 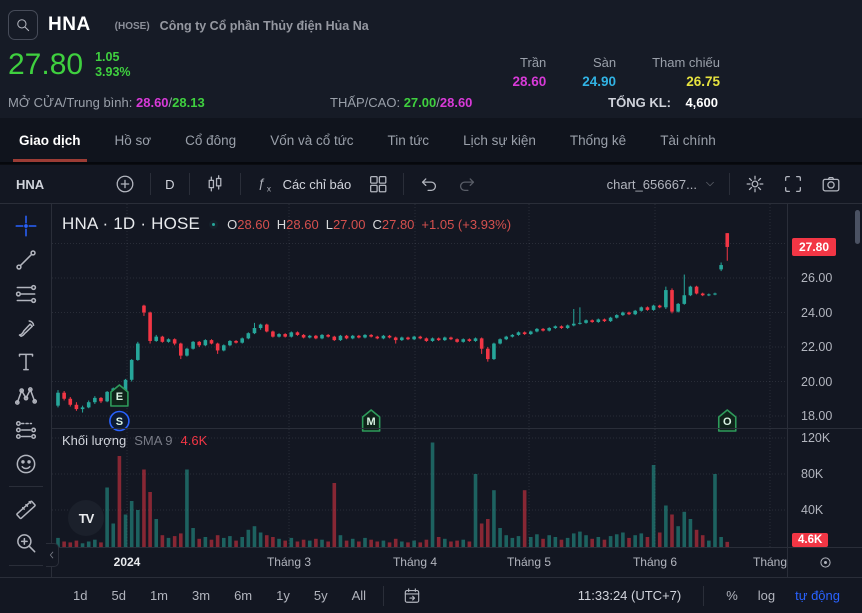 What do you see at coordinates (817, 416) in the screenshot?
I see `price-tick: 18.00` at bounding box center [817, 416].